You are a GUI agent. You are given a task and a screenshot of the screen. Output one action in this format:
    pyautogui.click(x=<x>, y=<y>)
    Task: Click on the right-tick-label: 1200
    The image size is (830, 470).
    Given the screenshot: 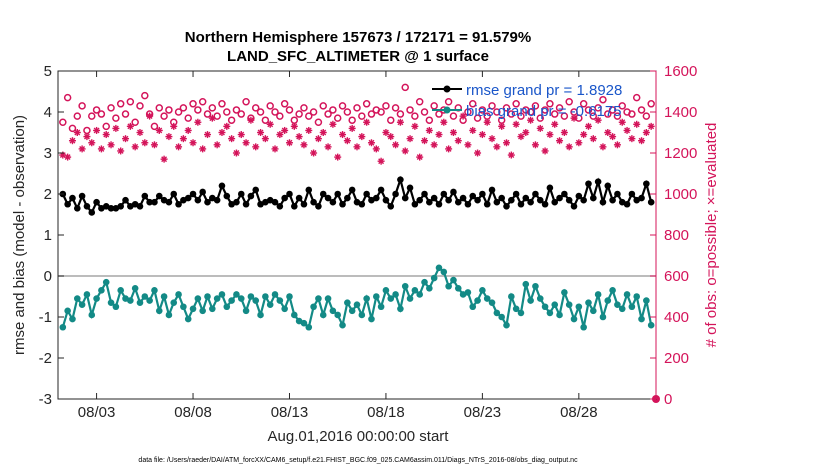 What is the action you would take?
    pyautogui.click(x=680, y=153)
    